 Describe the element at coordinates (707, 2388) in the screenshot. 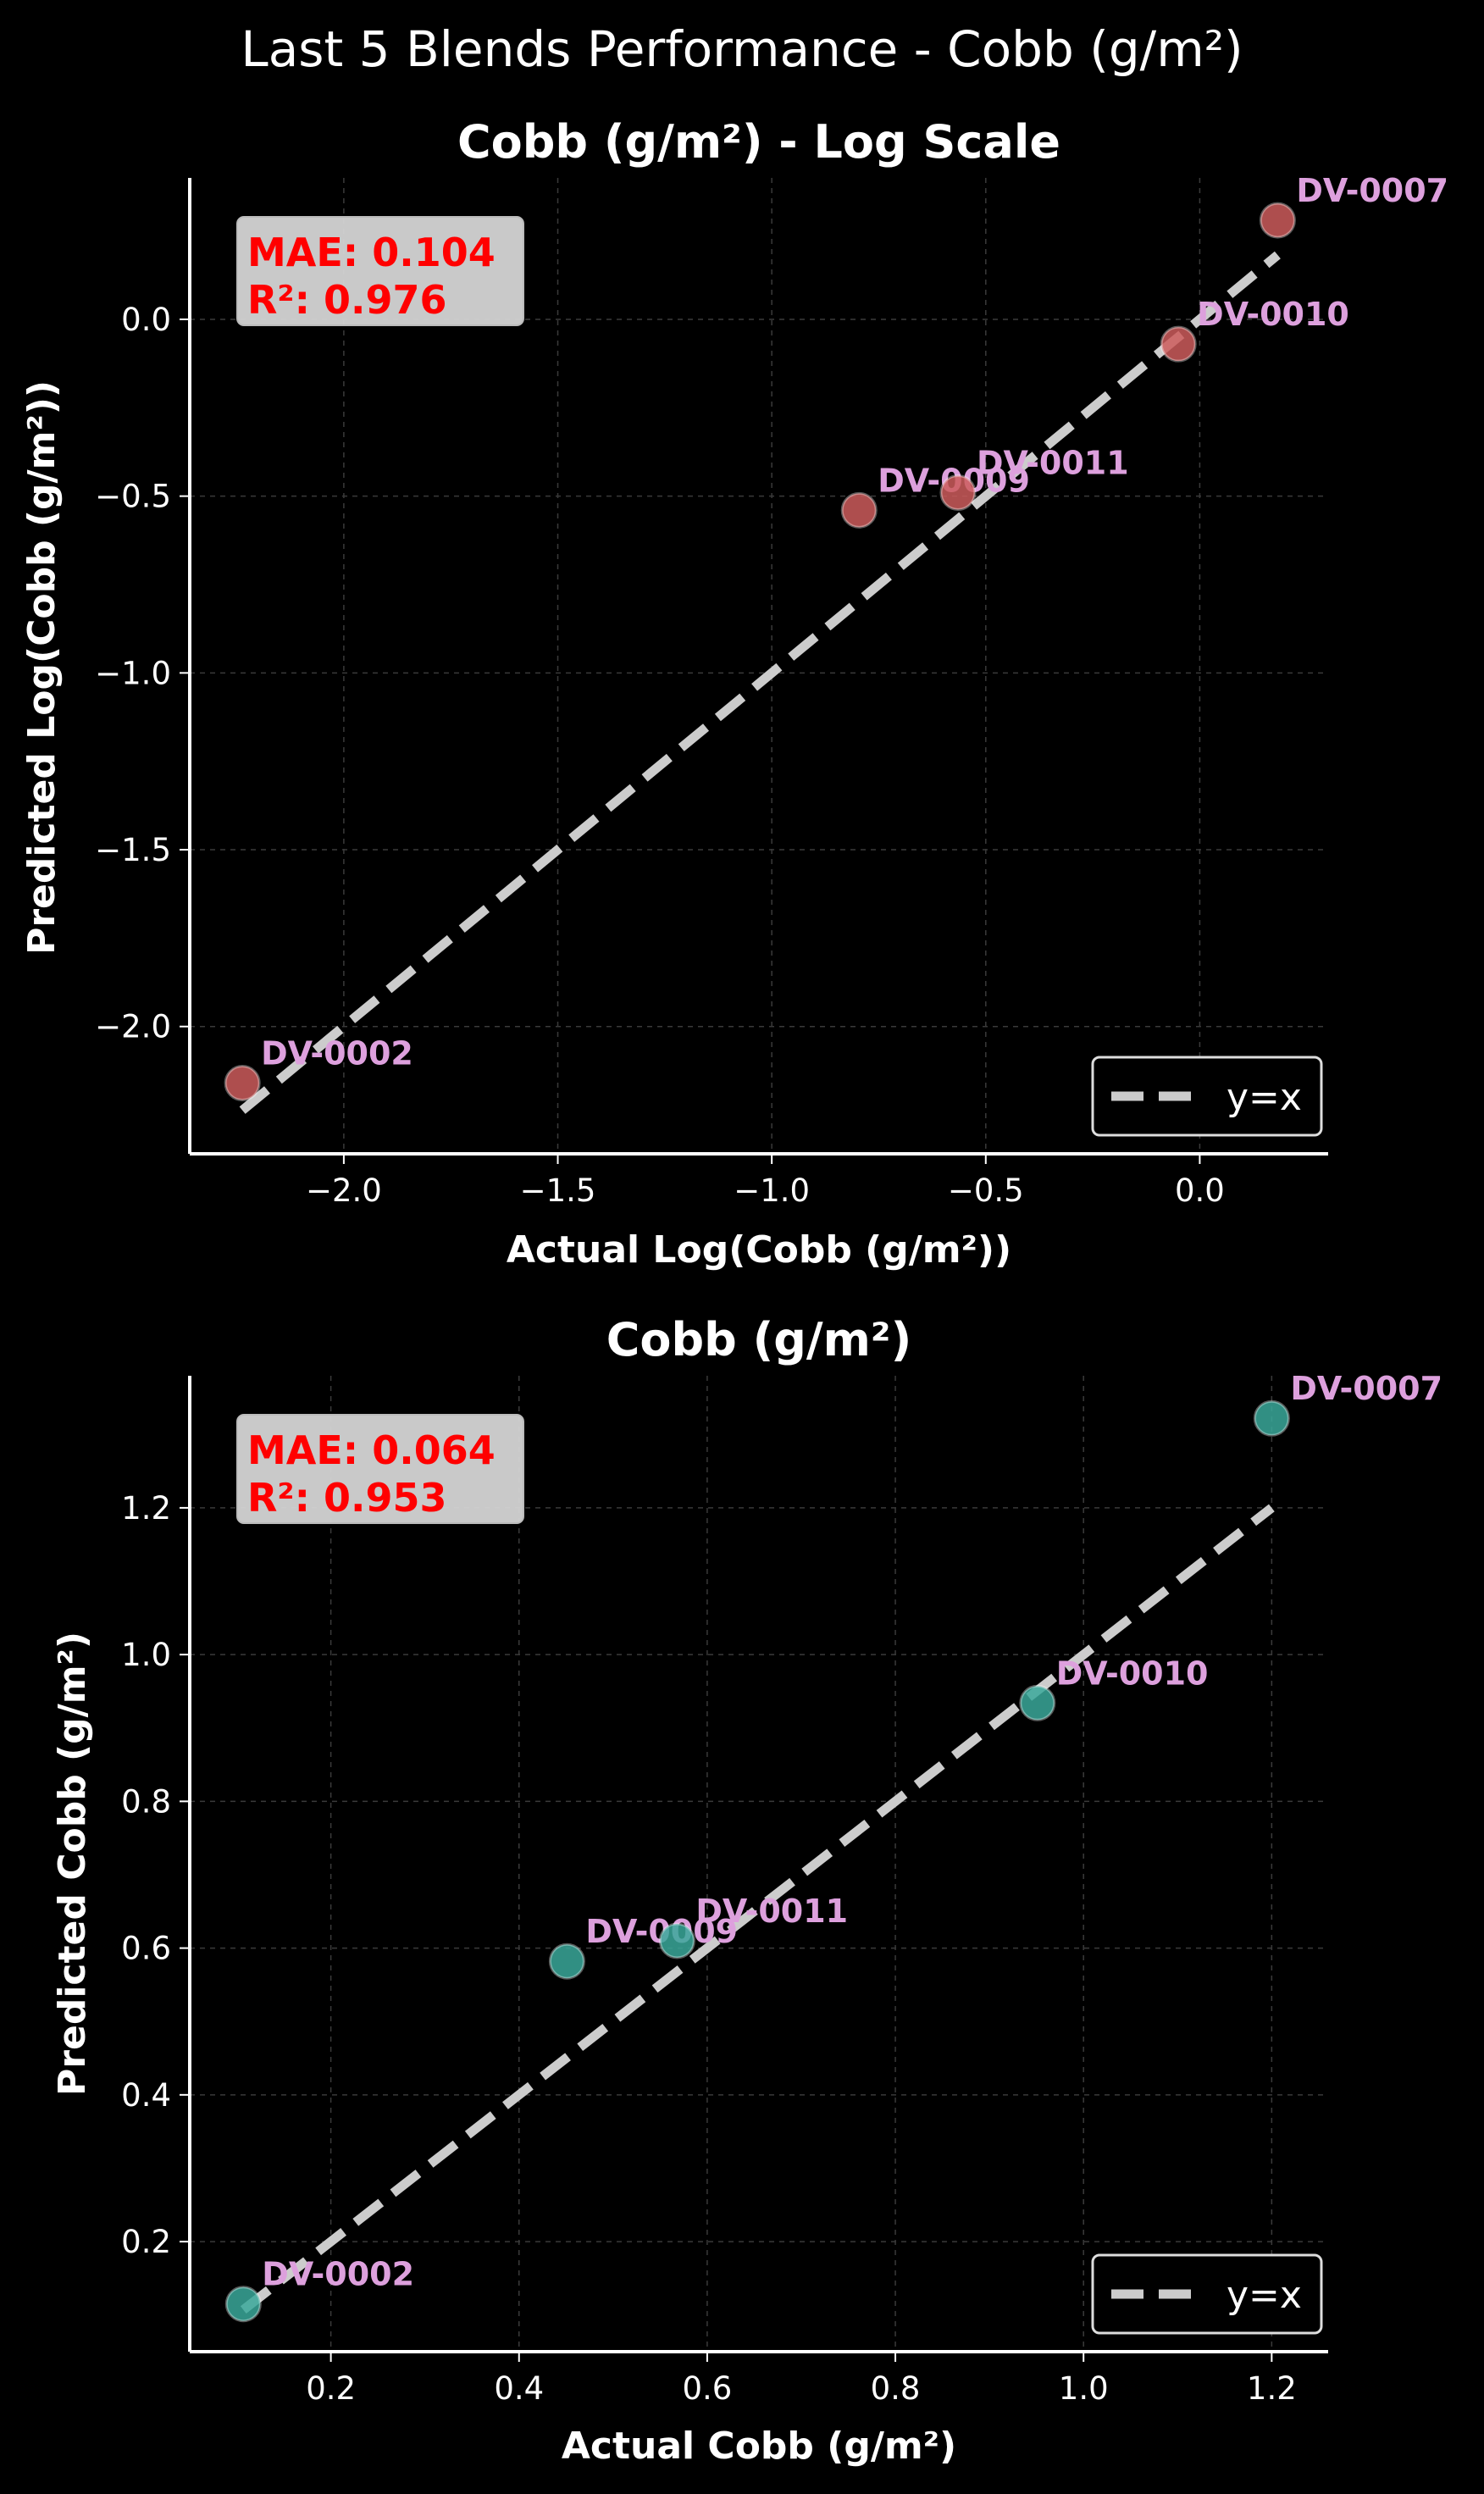

I see `x-tick-label: 0.6` at that location.